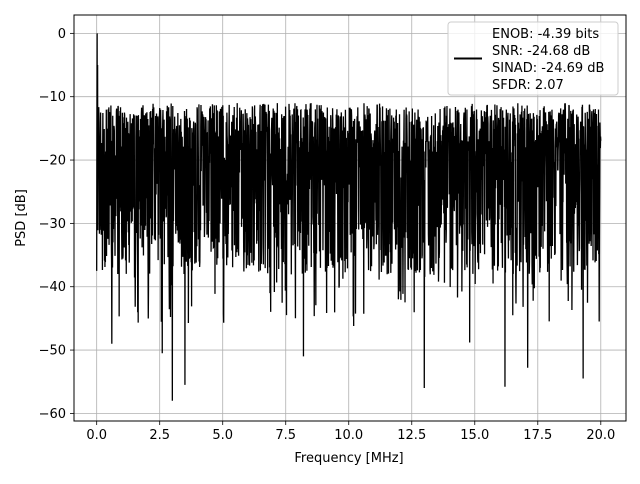  Describe the element at coordinates (348, 458) in the screenshot. I see `x-axis-label: Frequency [MHz]` at that location.